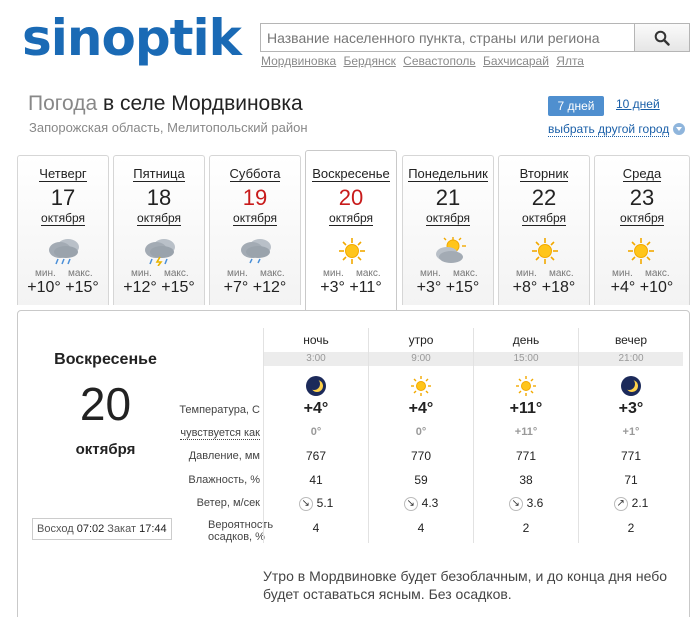 Image resolution: width=700 pixels, height=617 pixels. What do you see at coordinates (63, 230) in the screenshot?
I see `day-tab: Четверг 17 октября мин. макс. +10° +15°` at bounding box center [63, 230].